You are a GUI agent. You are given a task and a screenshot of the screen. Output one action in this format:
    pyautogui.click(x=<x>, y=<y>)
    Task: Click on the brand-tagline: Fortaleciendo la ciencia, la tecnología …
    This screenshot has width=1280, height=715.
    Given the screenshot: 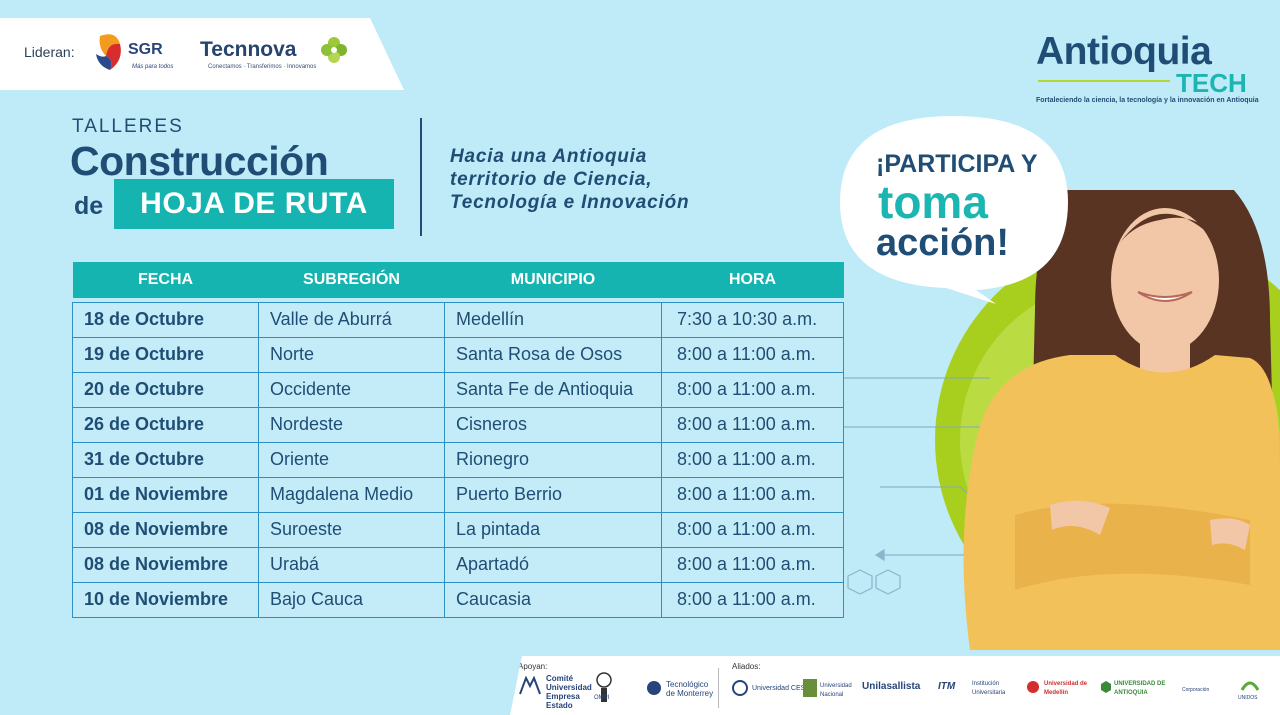 What is the action you would take?
    pyautogui.click(x=1147, y=100)
    